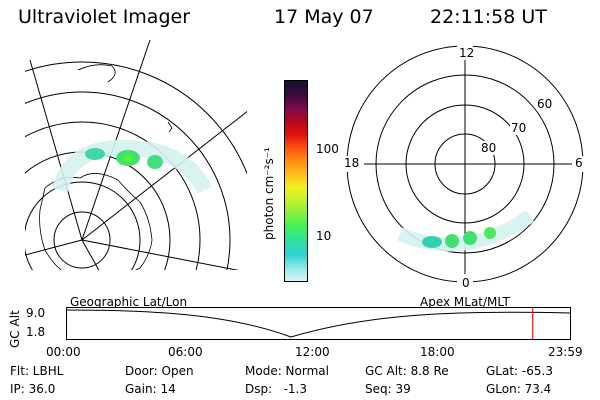 Image resolution: width=600 pixels, height=400 pixels. I want to click on timeline-y-max: 9.0, so click(36, 313).